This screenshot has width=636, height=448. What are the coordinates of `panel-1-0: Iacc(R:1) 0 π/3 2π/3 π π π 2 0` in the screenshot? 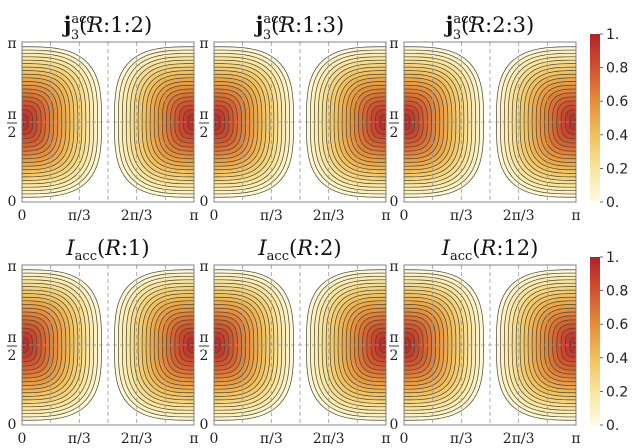 It's located at (103, 341).